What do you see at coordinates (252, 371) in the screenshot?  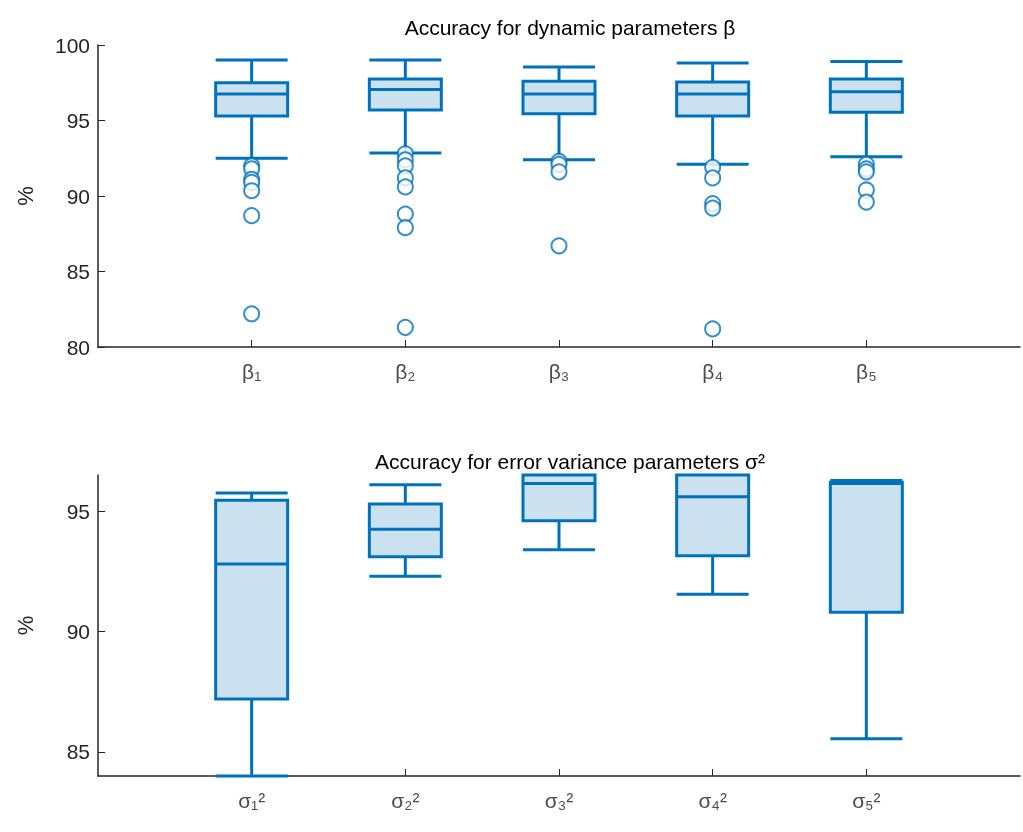 I see `x-tick-label: β₁` at bounding box center [252, 371].